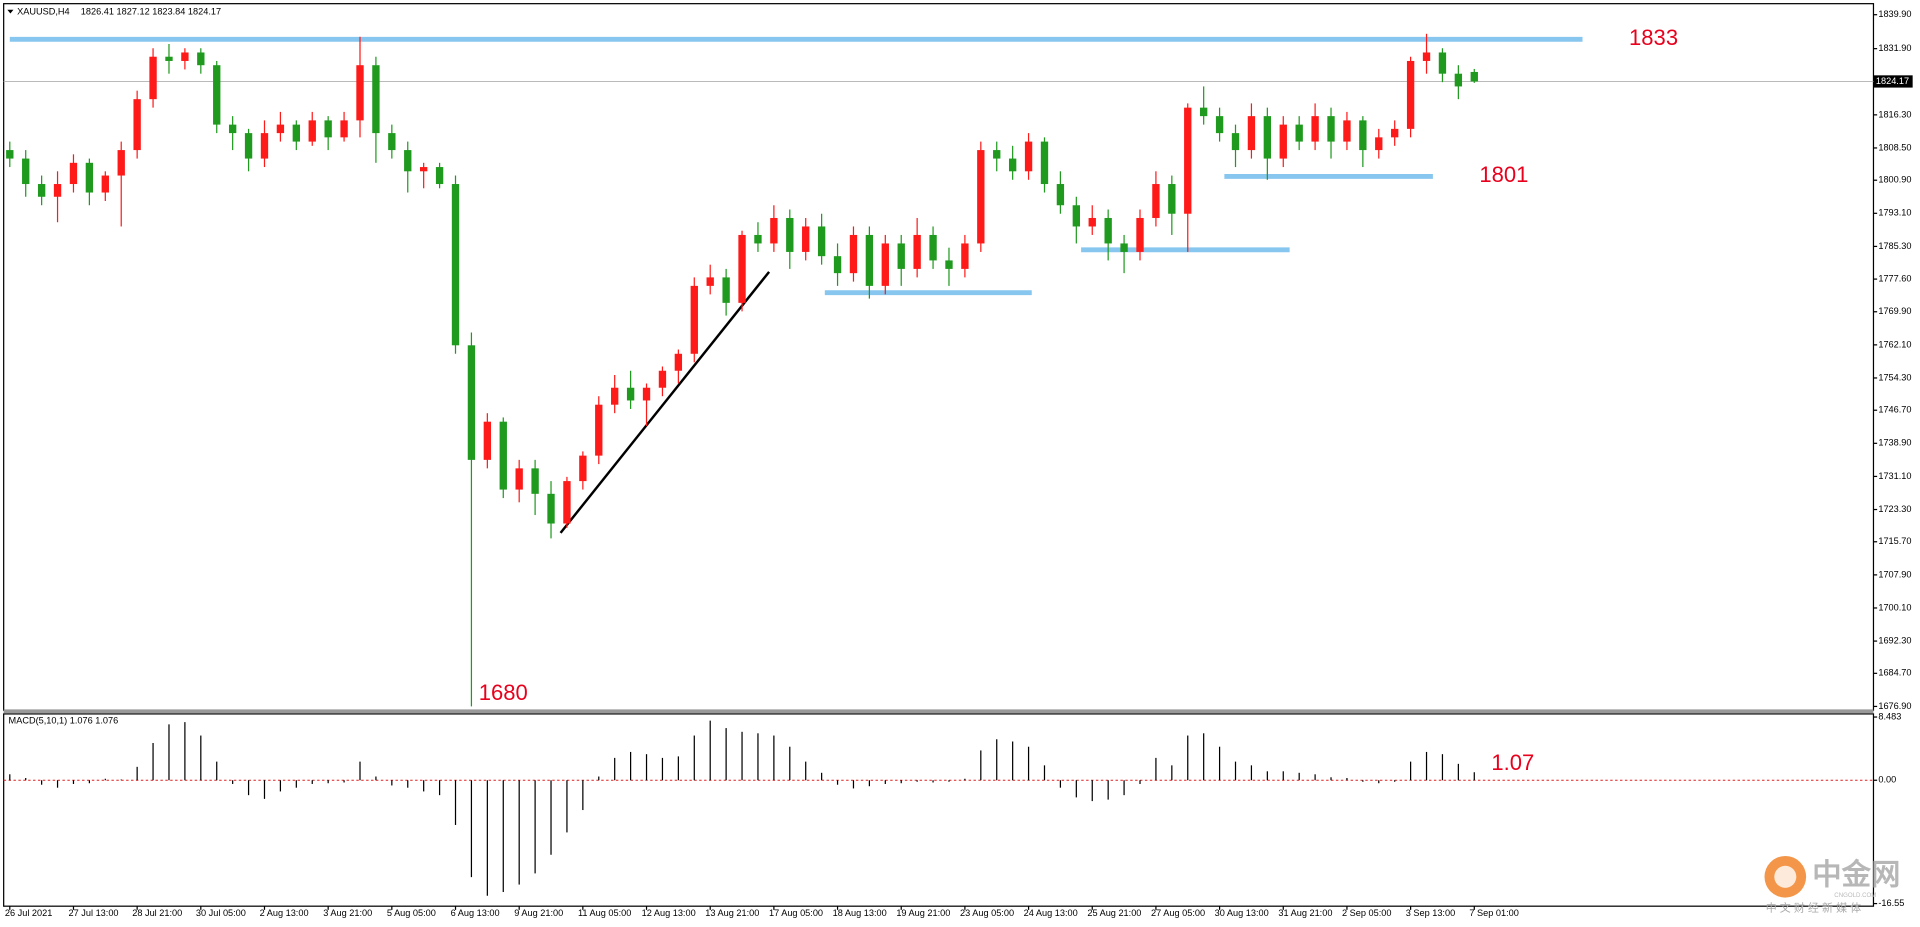  What do you see at coordinates (1894, 48) in the screenshot?
I see `y-tick-label: 1831.90` at bounding box center [1894, 48].